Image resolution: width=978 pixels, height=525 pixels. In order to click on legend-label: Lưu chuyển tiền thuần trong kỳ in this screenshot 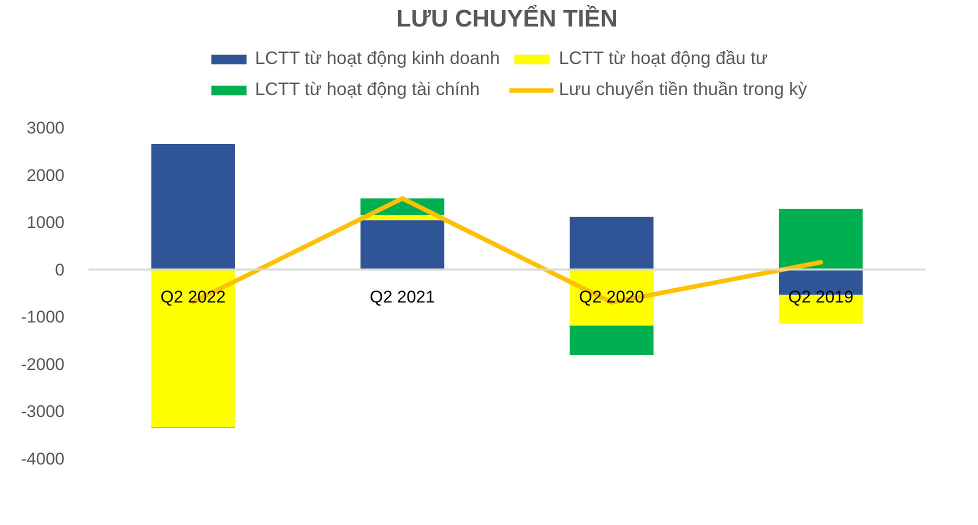, I will do `click(683, 89)`.